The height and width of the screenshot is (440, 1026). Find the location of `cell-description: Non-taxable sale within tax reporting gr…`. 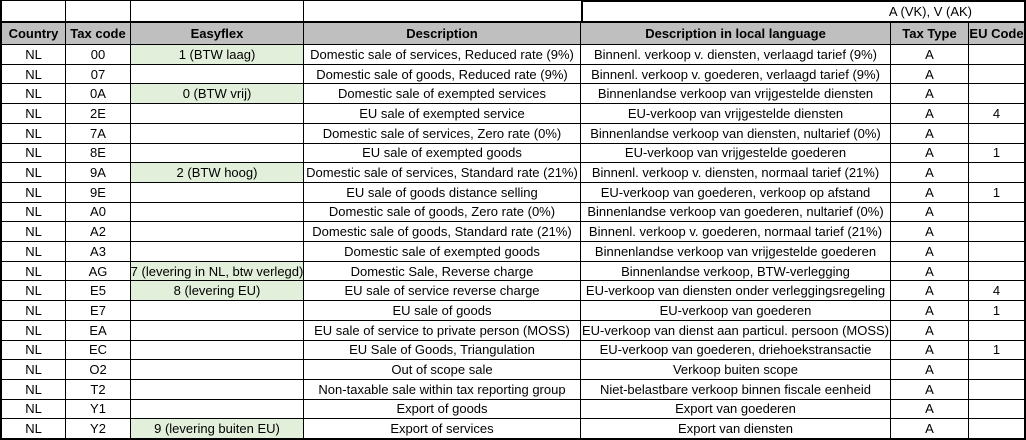

cell-description: Non-taxable sale within tax reporting gr… is located at coordinates (442, 389).